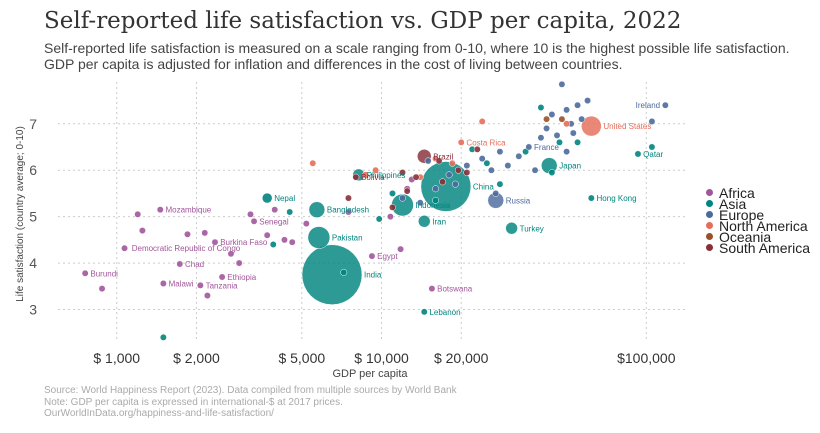 This screenshot has width=820, height=433. I want to click on x-tick-label: $ 5,000, so click(301, 358).